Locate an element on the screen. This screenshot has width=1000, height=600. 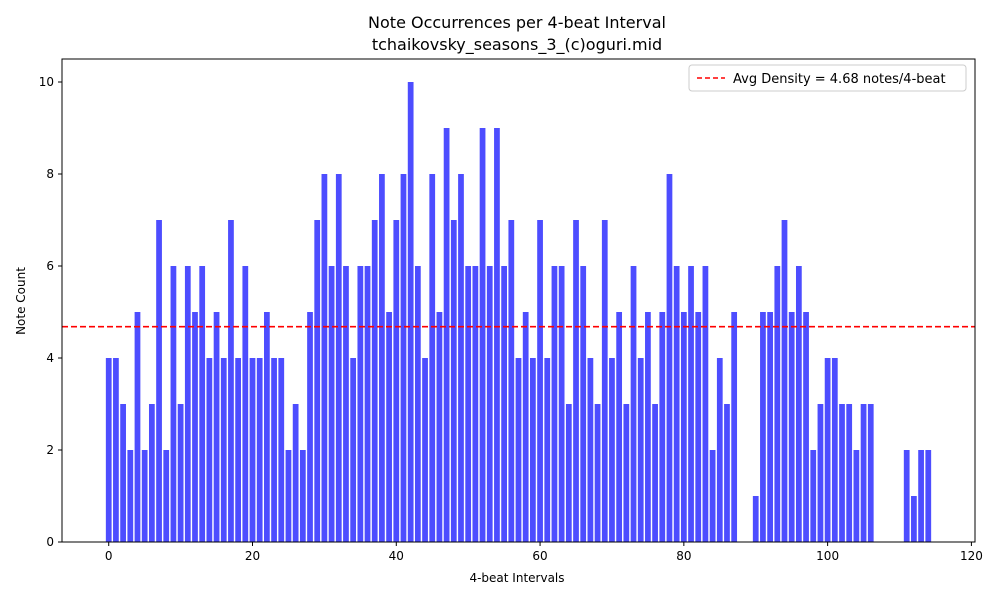
legend-box is located at coordinates (827, 78).